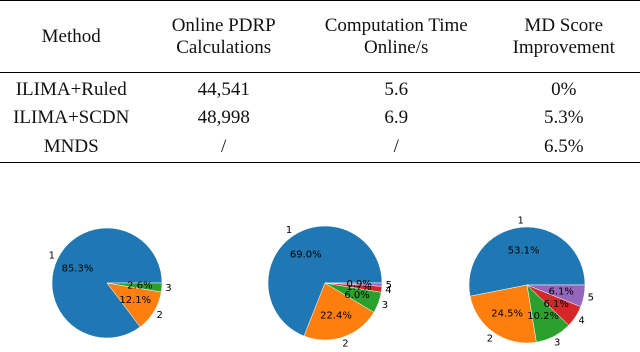 This screenshot has height=352, width=640. Describe the element at coordinates (71, 117) in the screenshot. I see `table-cell: ILIMA+SCDN` at that location.